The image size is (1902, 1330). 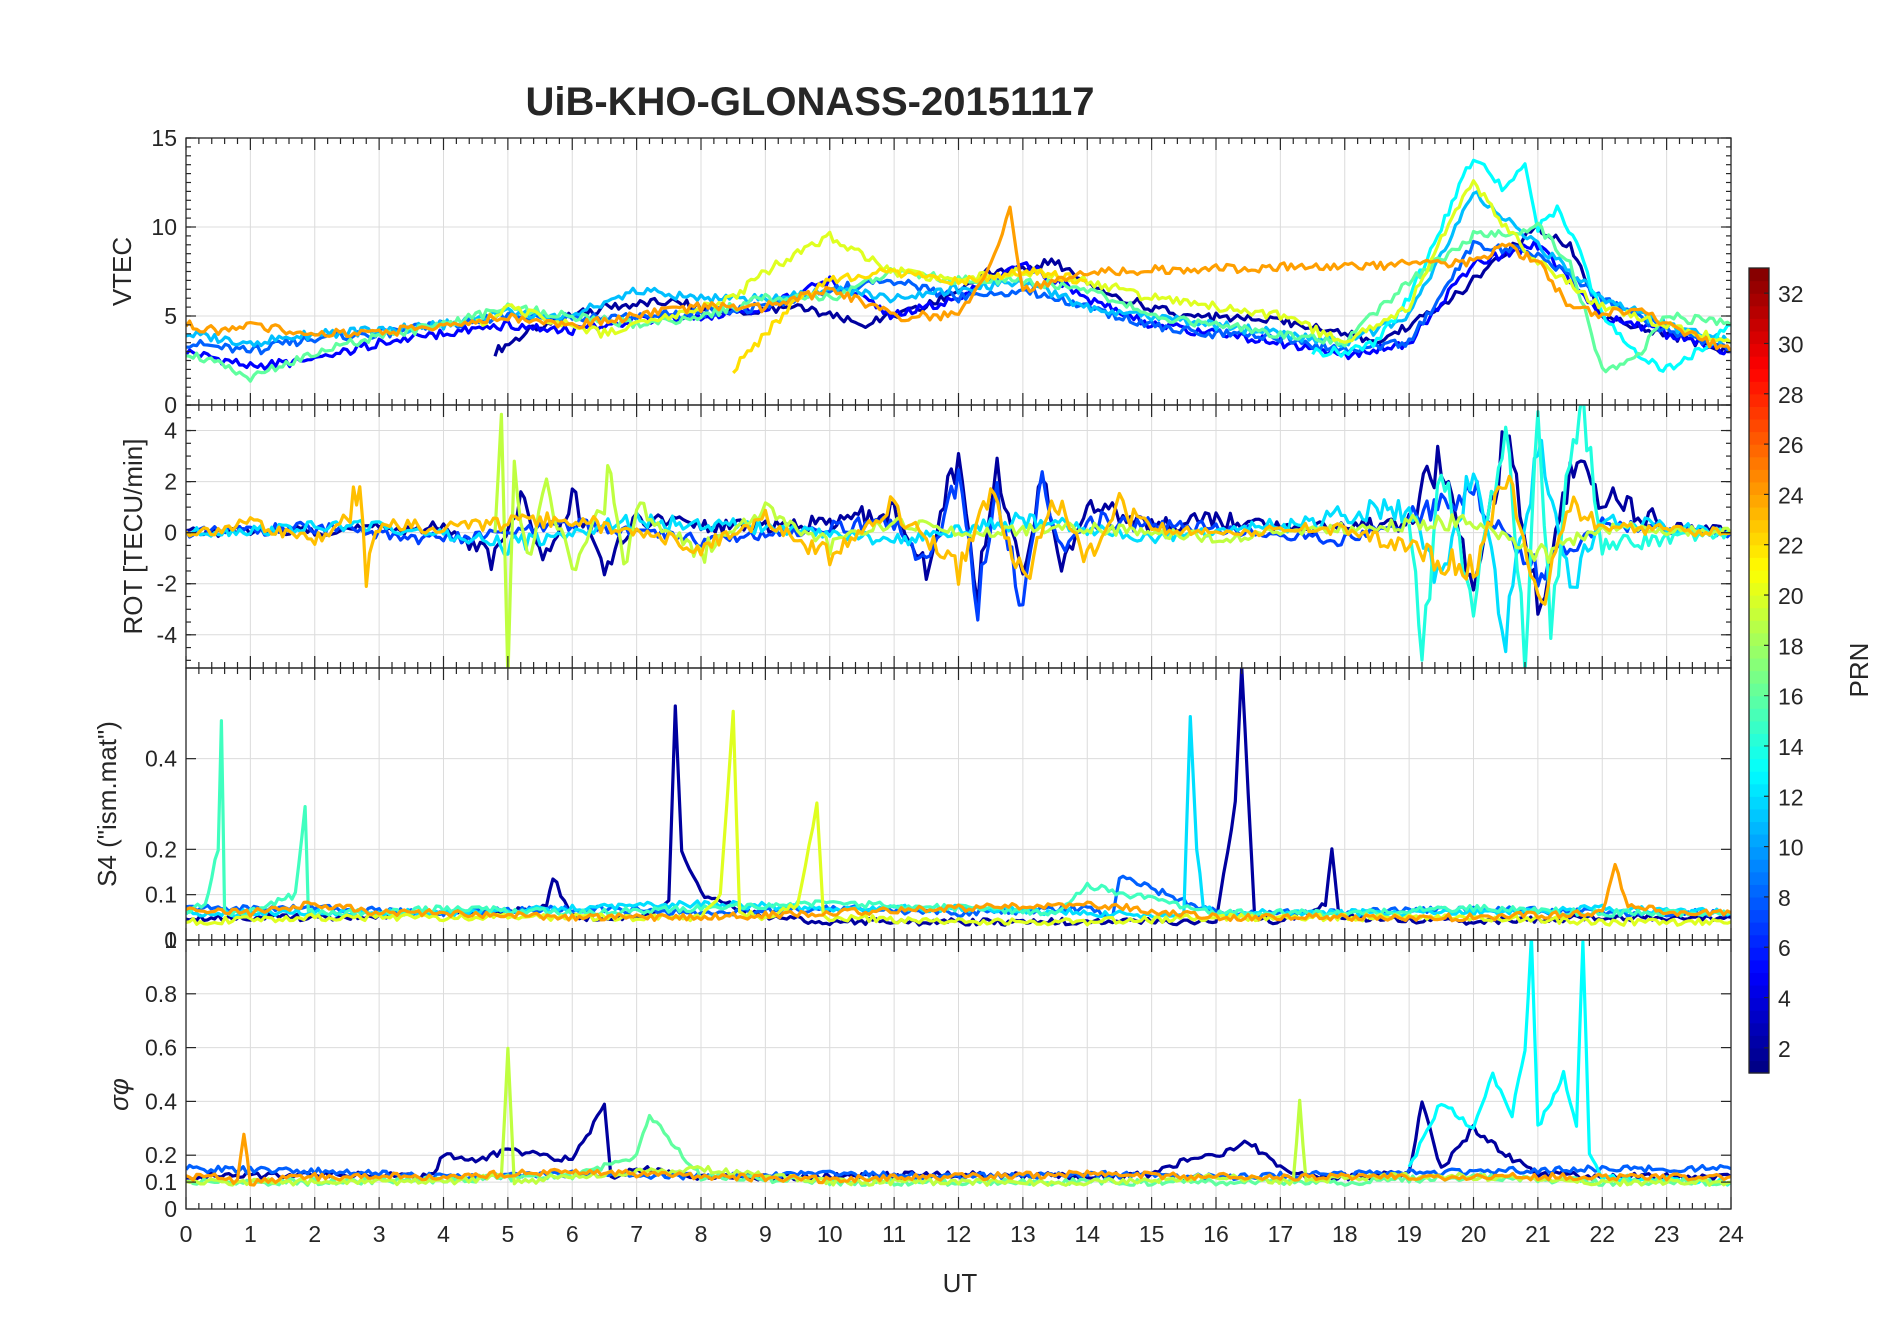 I want to click on y-tick-label: 0.4, so click(x=161, y=759).